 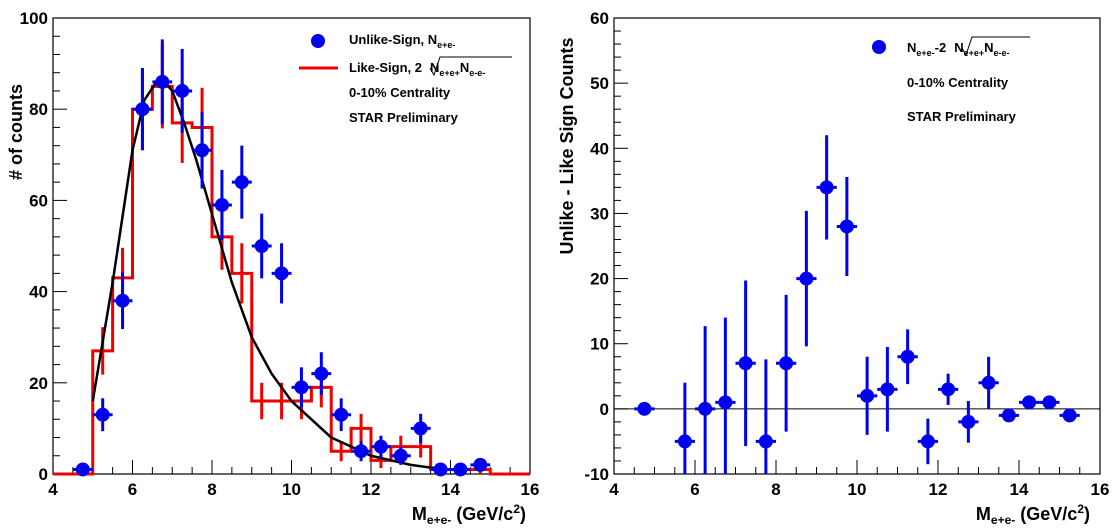 What do you see at coordinates (402, 41) in the screenshot?
I see `legend-unlike-label: Unlike-Sign, Ne+e-` at bounding box center [402, 41].